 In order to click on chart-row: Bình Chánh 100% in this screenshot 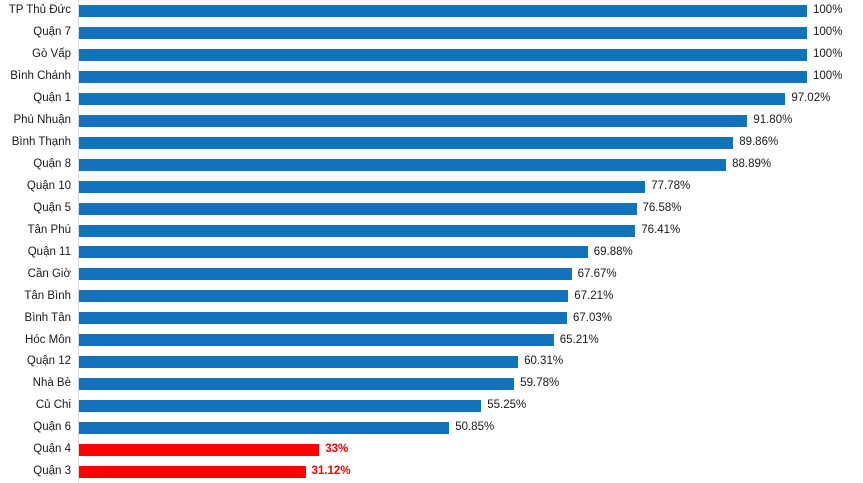, I will do `click(431, 76)`.